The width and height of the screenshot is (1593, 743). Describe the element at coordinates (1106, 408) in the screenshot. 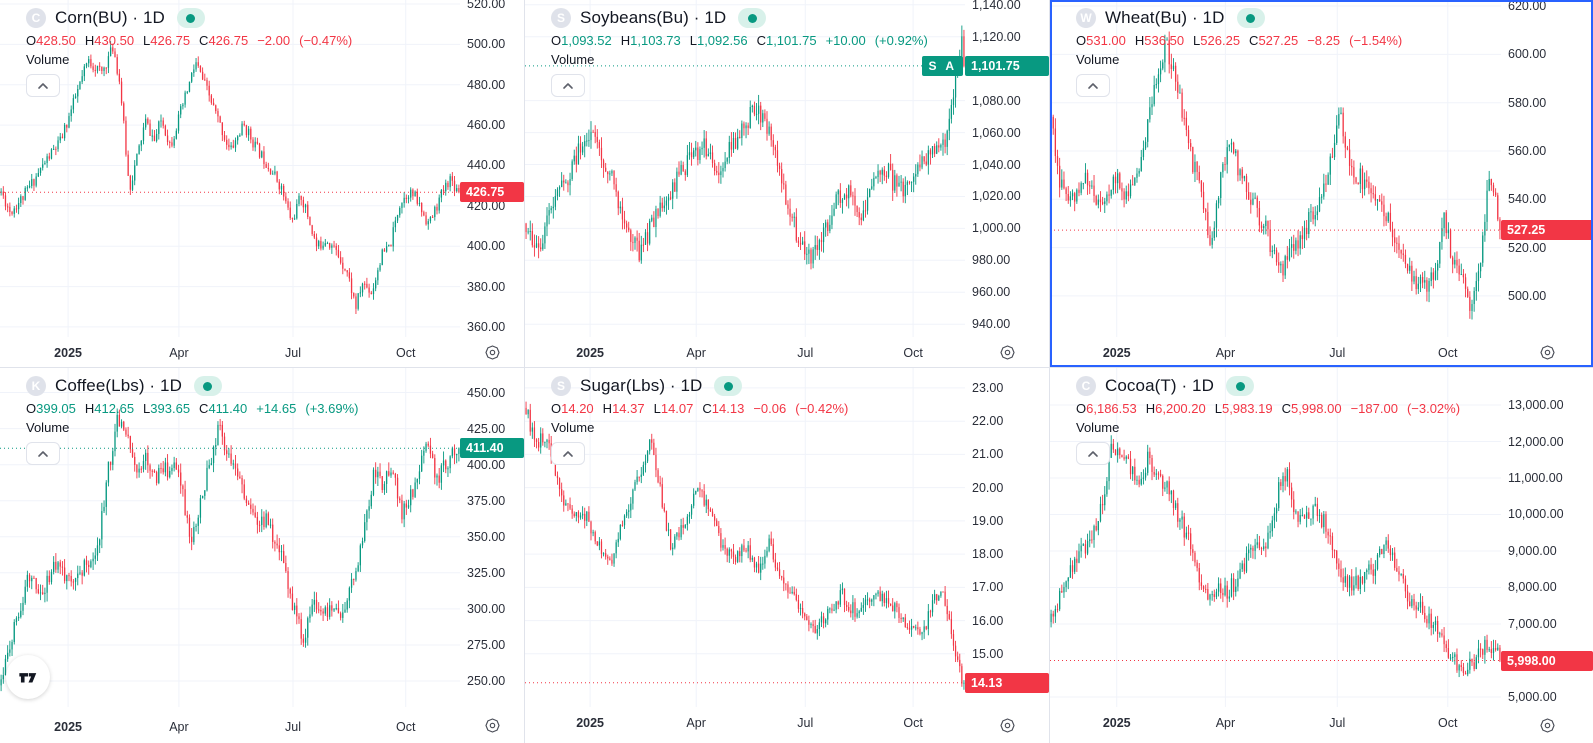

I see `ohlc-field-o: O6,186.53` at that location.